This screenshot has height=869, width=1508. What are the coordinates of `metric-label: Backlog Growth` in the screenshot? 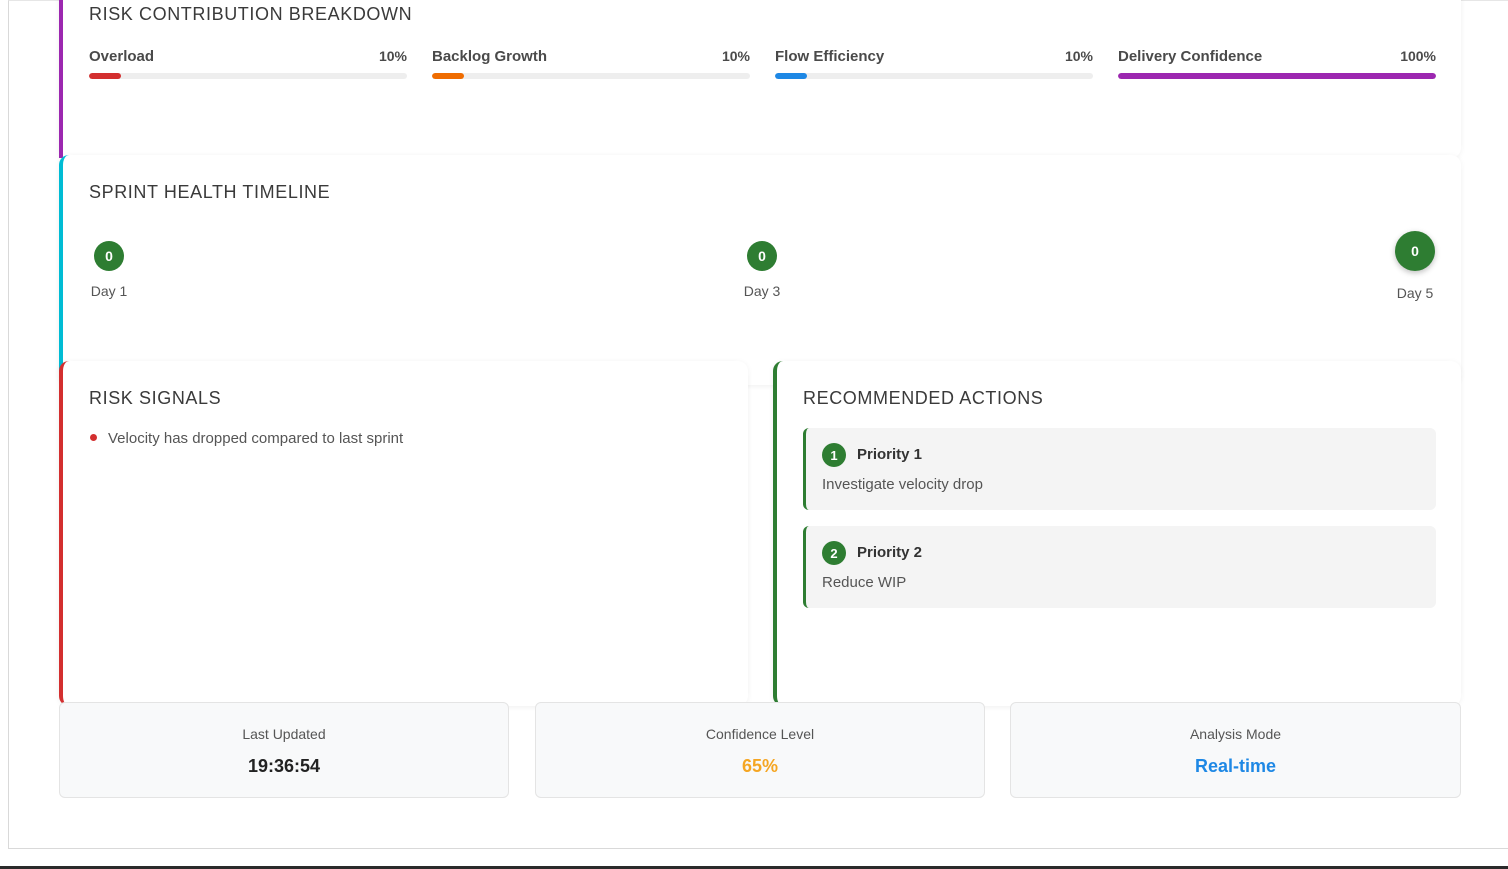 It's located at (490, 56).